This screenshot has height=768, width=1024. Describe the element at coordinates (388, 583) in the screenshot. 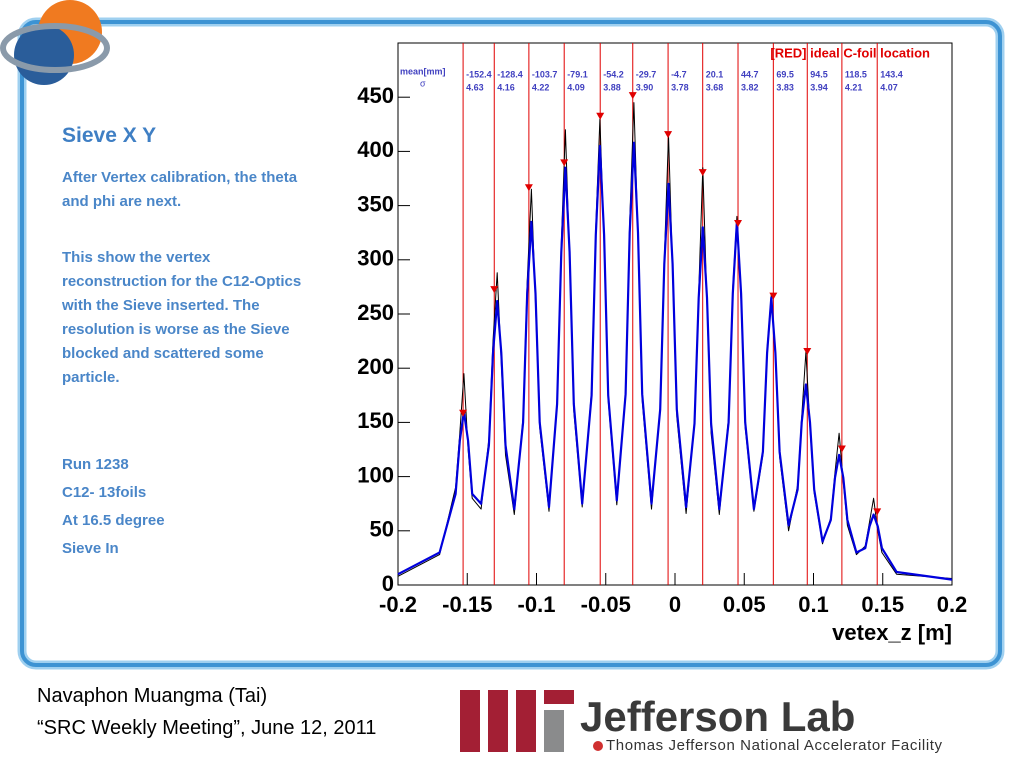

I see `y-tick-label: 0` at that location.